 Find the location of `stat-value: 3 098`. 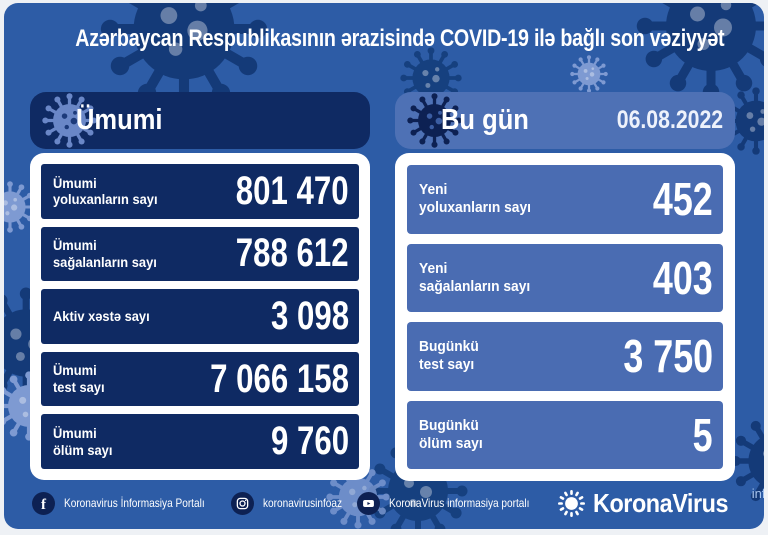

stat-value: 3 098 is located at coordinates (309, 315).